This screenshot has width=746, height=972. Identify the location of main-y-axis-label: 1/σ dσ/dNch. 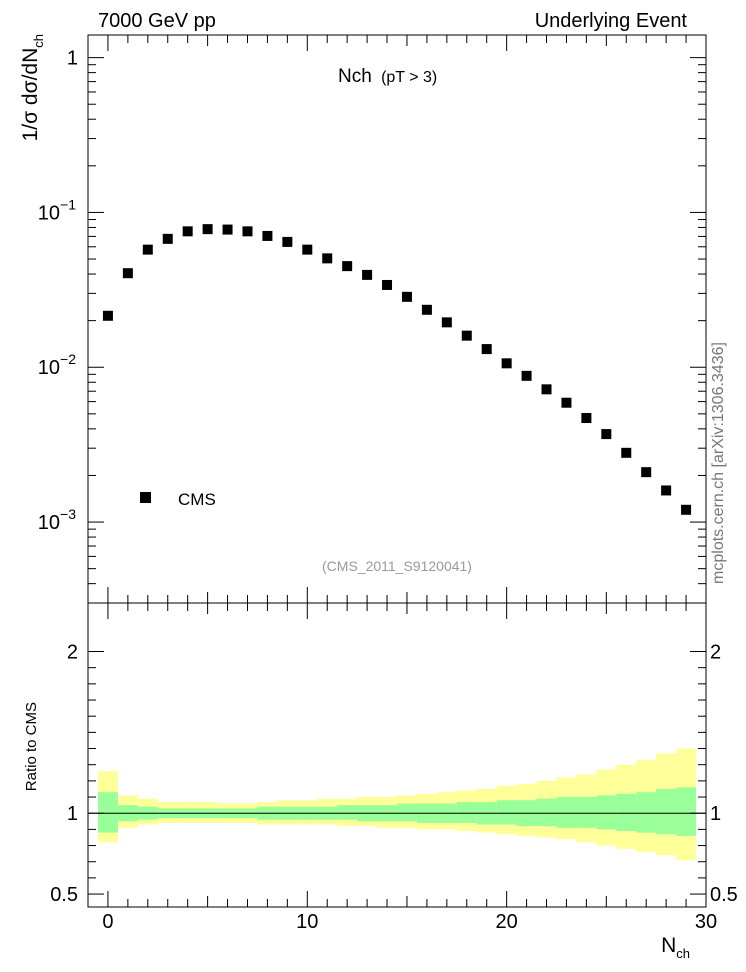
(32, 87).